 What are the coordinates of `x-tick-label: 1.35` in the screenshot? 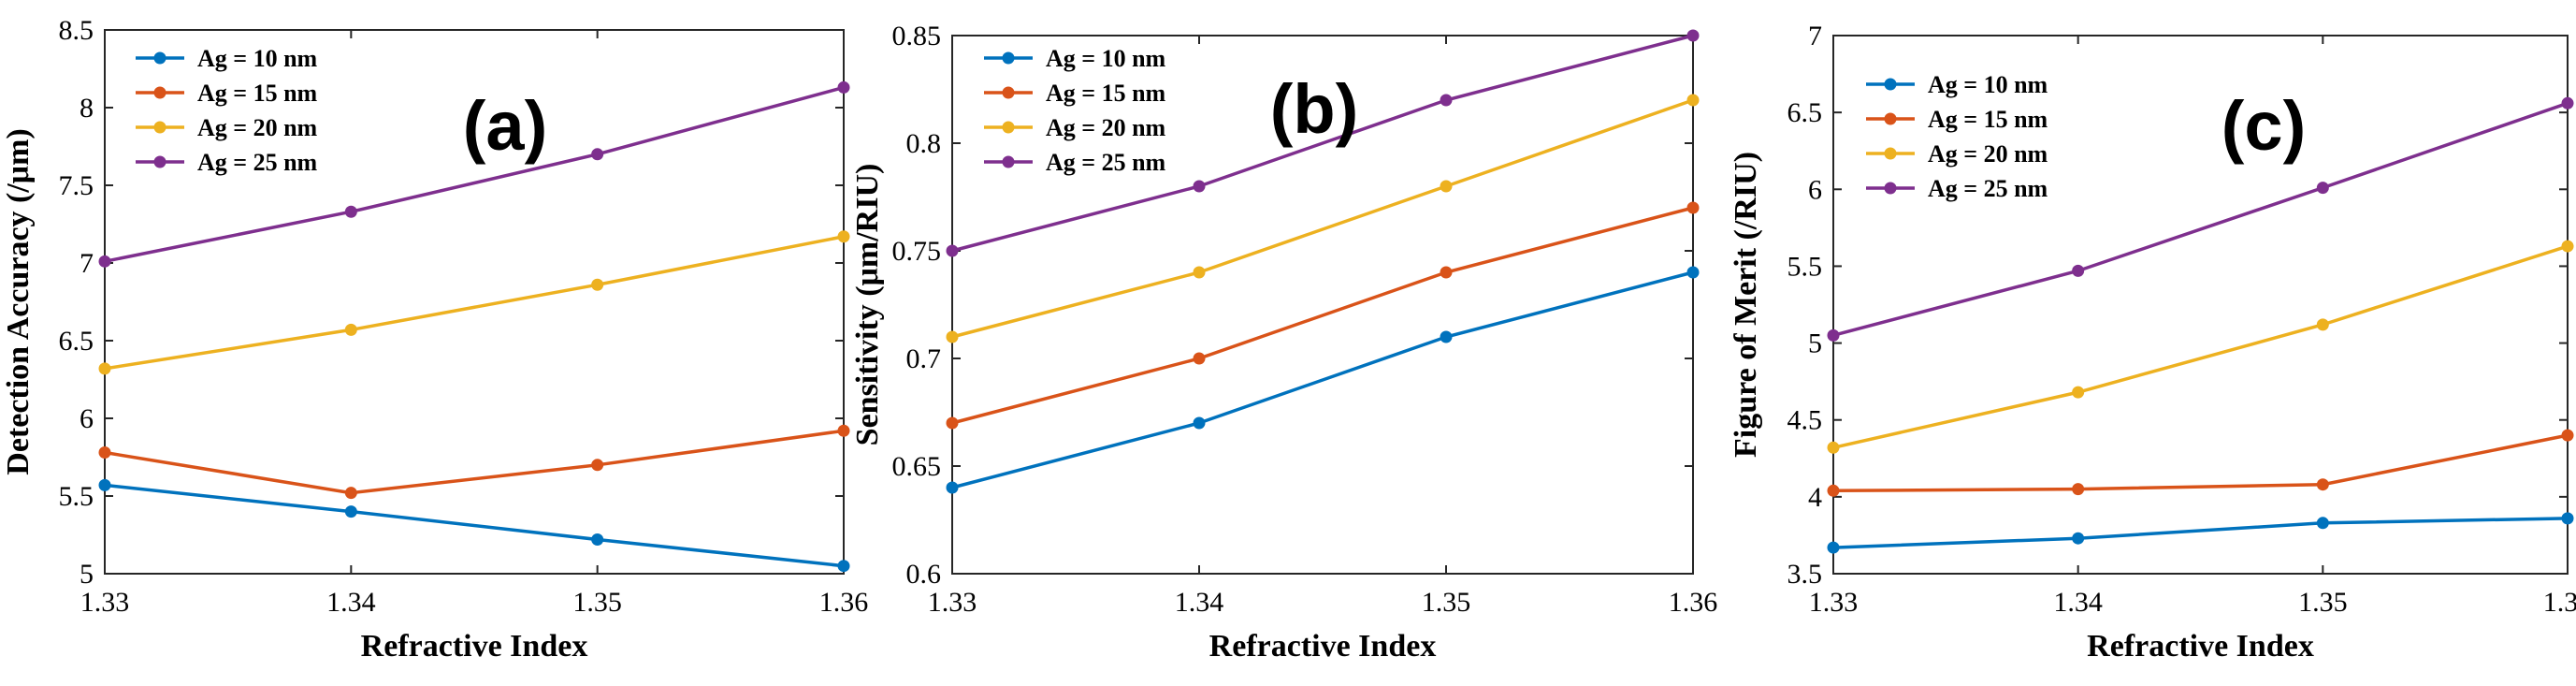 It's located at (1447, 603).